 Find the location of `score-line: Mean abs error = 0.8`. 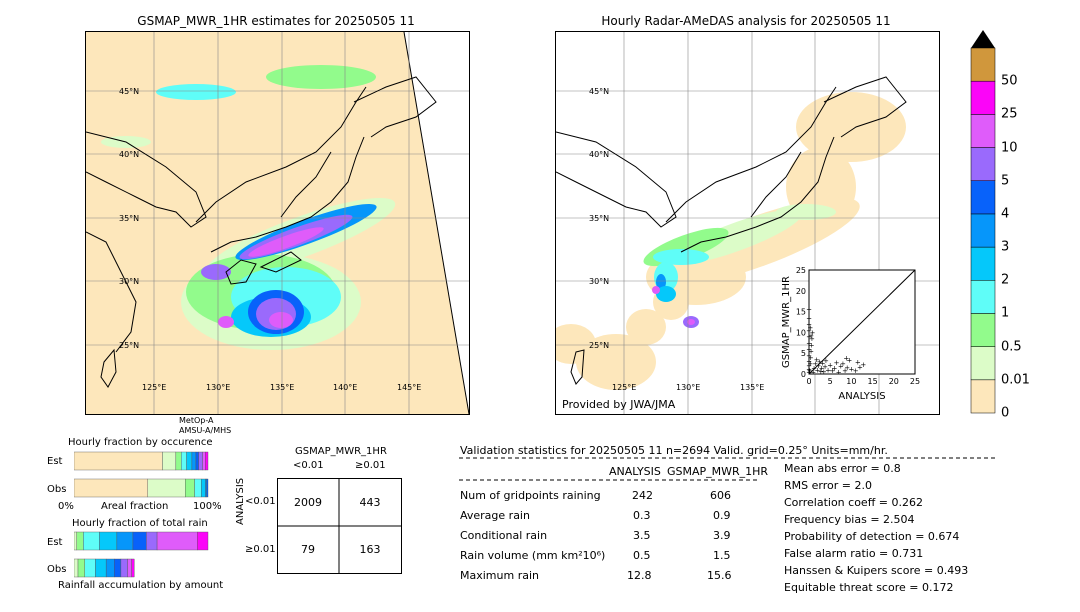

score-line: Mean abs error = 0.8 is located at coordinates (842, 468).